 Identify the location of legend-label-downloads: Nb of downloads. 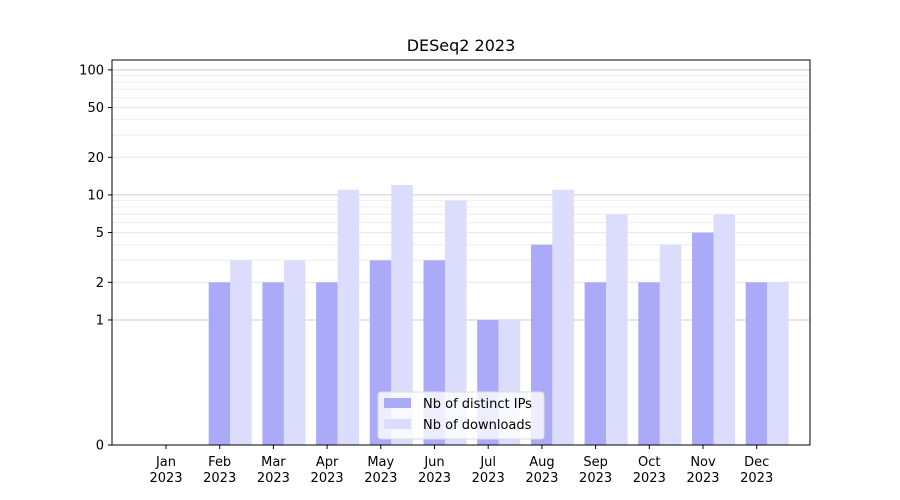
(477, 425).